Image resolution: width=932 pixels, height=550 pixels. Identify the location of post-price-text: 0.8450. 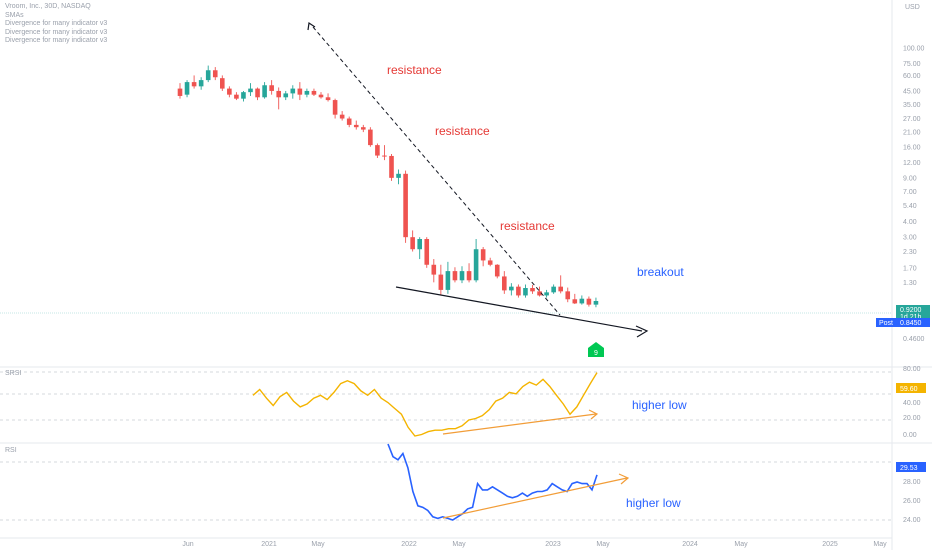
(911, 323).